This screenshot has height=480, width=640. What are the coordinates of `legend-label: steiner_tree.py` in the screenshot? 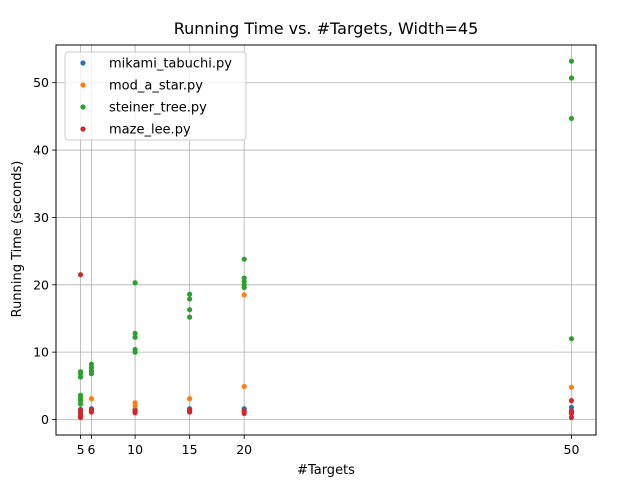 It's located at (158, 108).